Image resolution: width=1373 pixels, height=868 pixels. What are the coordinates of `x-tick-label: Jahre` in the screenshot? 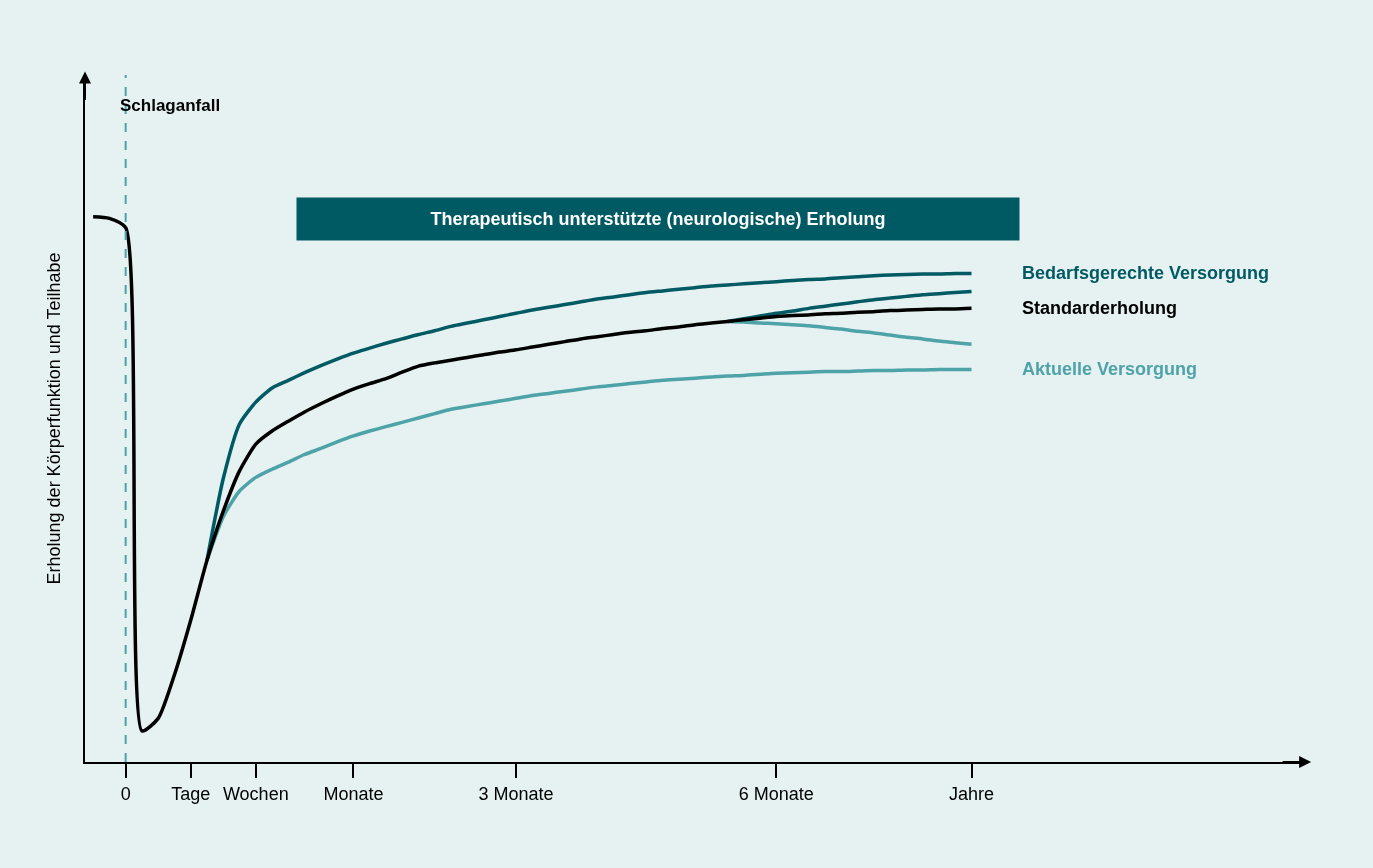 It's located at (972, 793).